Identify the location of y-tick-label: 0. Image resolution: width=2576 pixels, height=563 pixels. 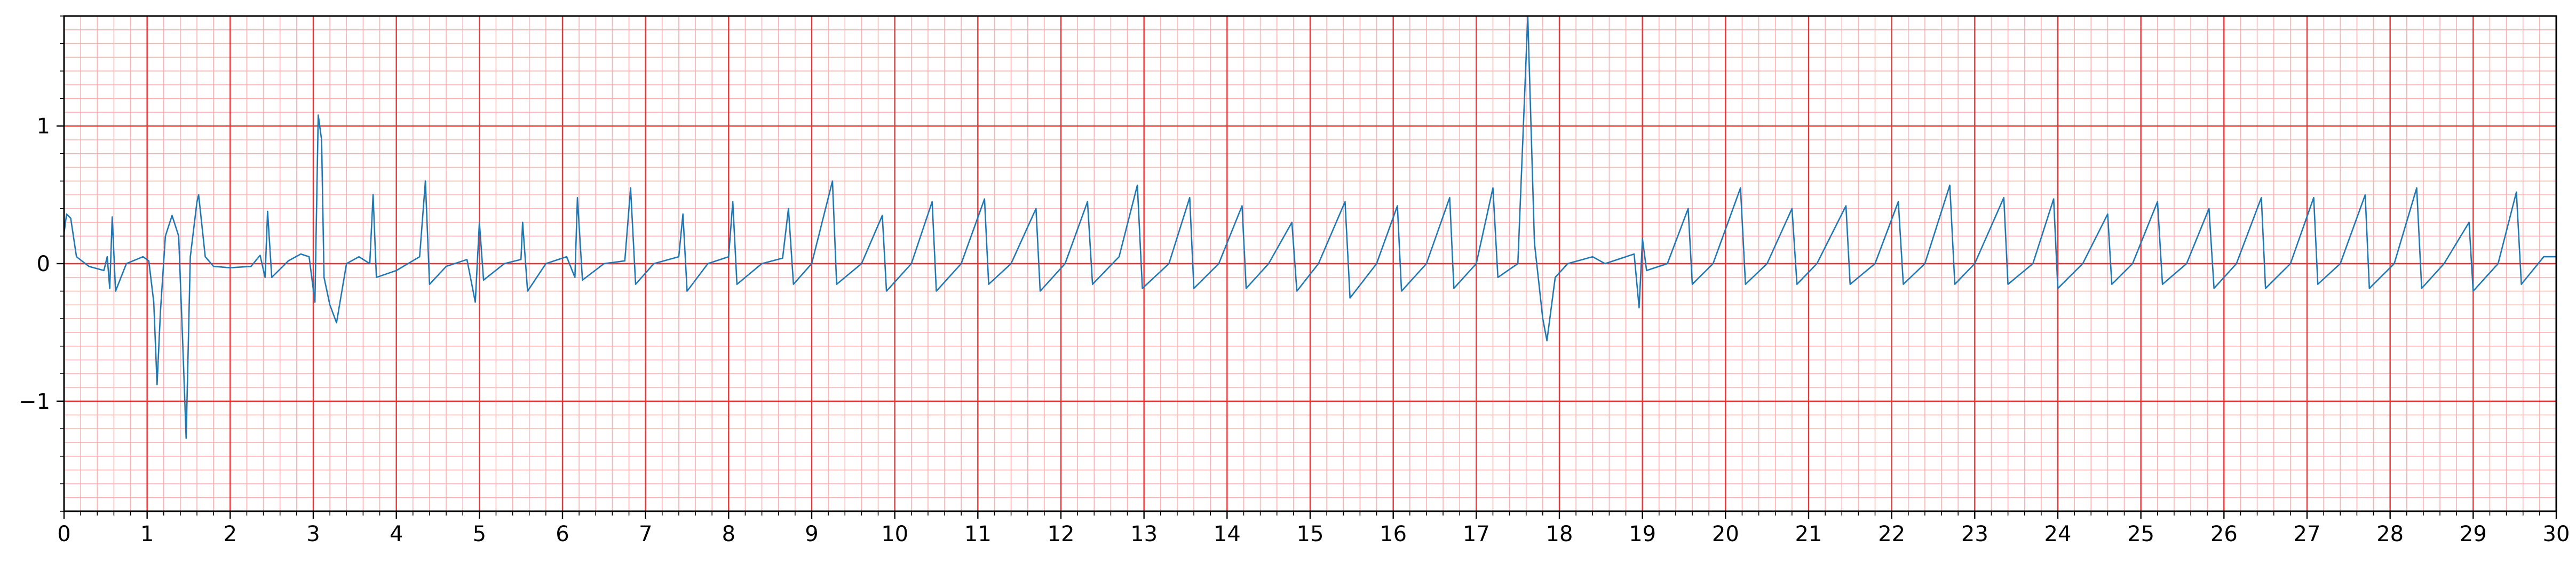
(43, 264).